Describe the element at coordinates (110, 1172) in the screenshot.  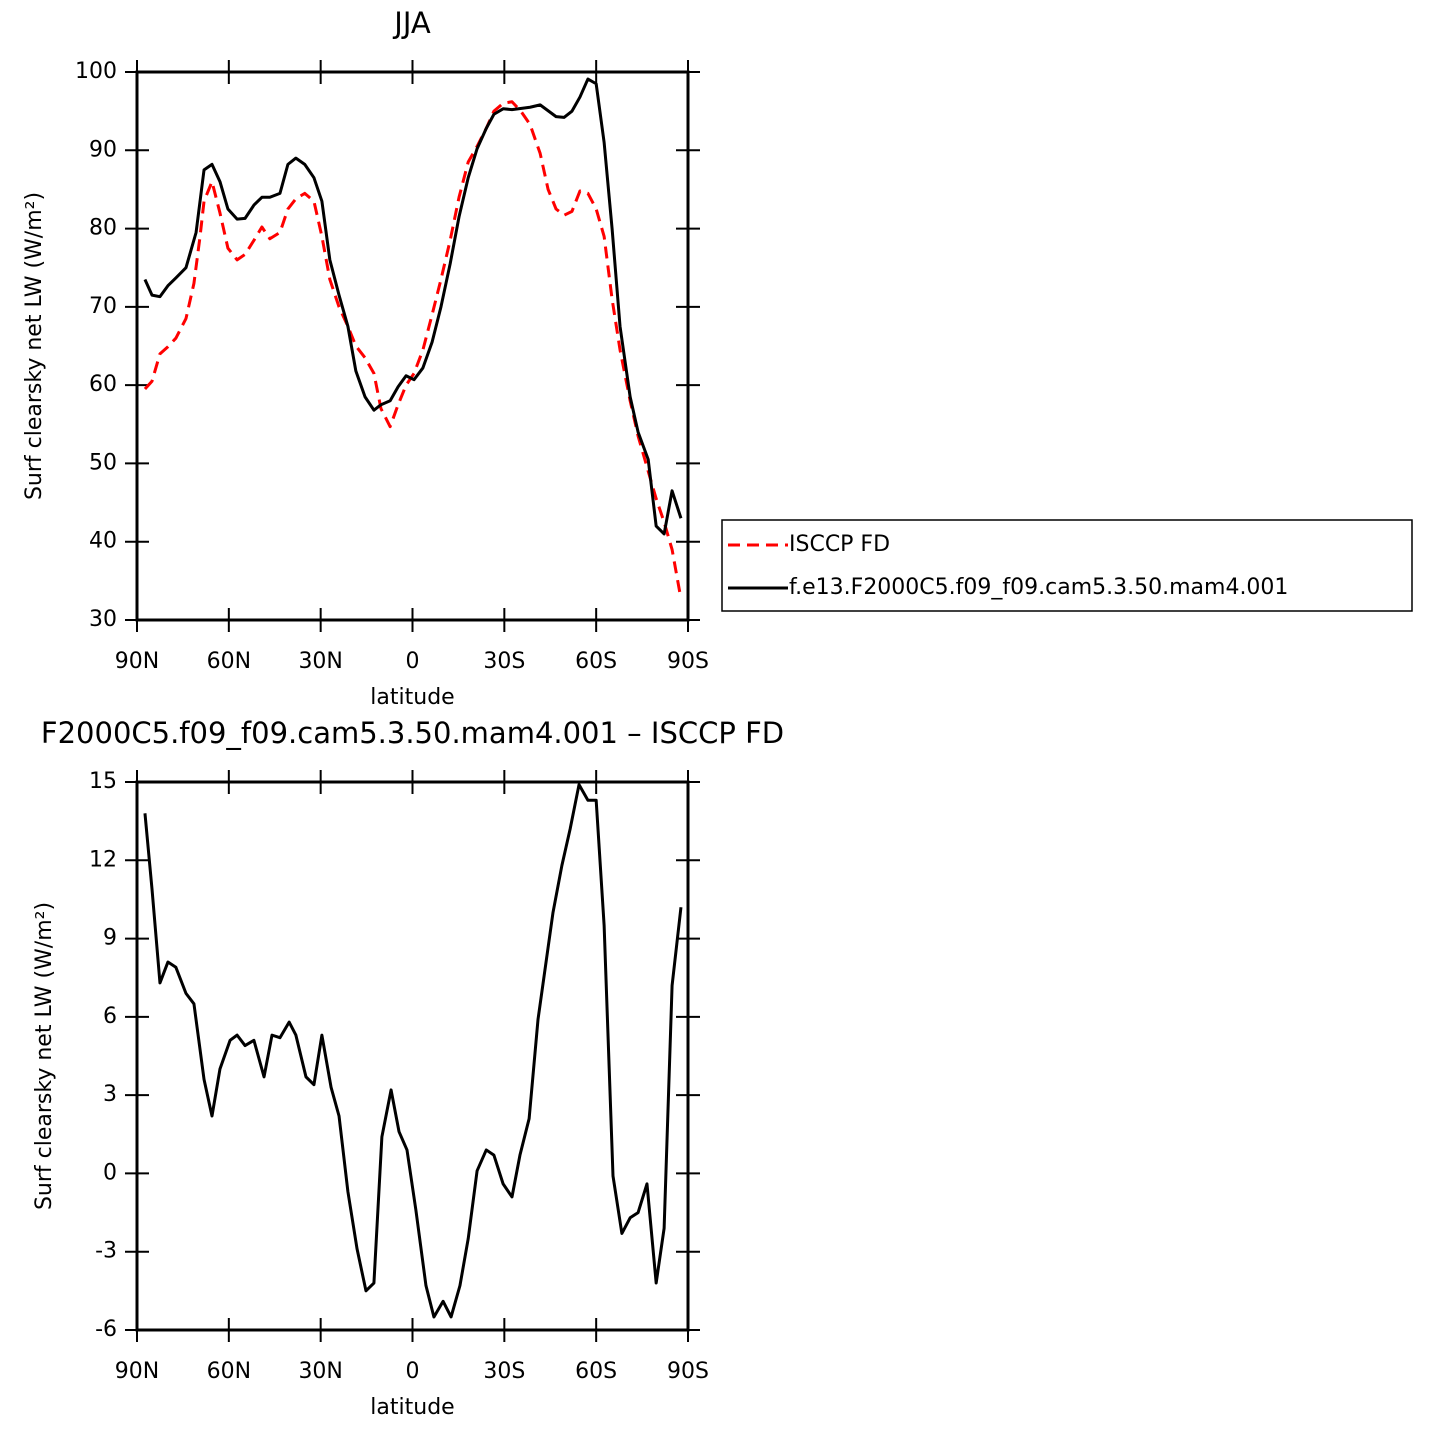
I see `y-tick-label: 0` at that location.